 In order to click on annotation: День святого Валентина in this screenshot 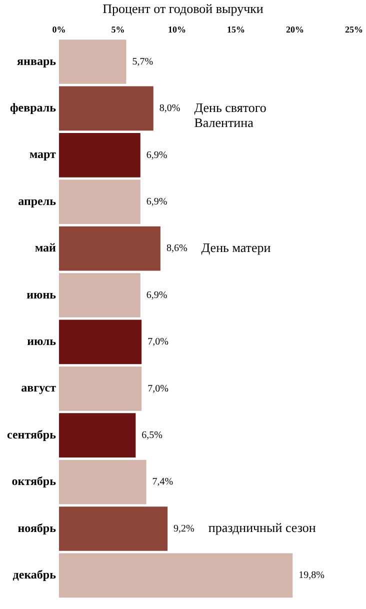, I will do `click(230, 115)`.